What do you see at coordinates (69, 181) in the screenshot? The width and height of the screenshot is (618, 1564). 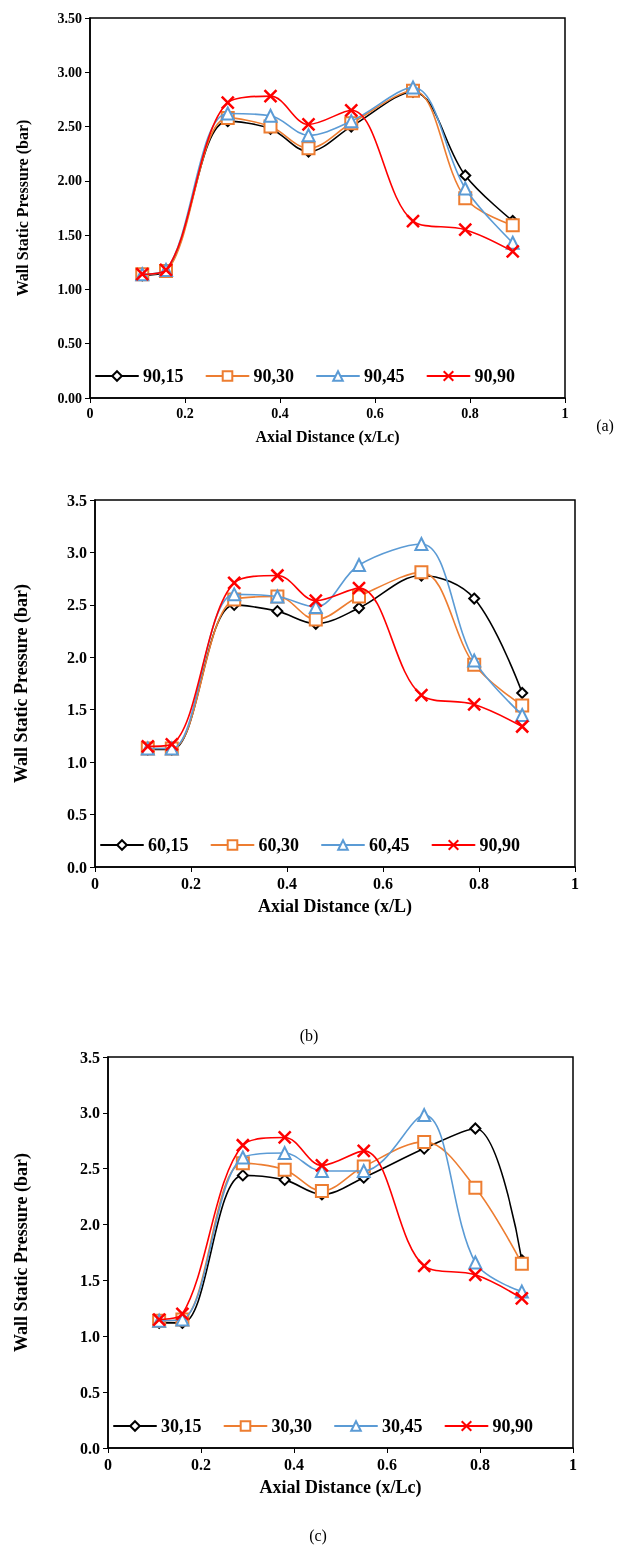 I see `y-tick-label: 2.00` at bounding box center [69, 181].